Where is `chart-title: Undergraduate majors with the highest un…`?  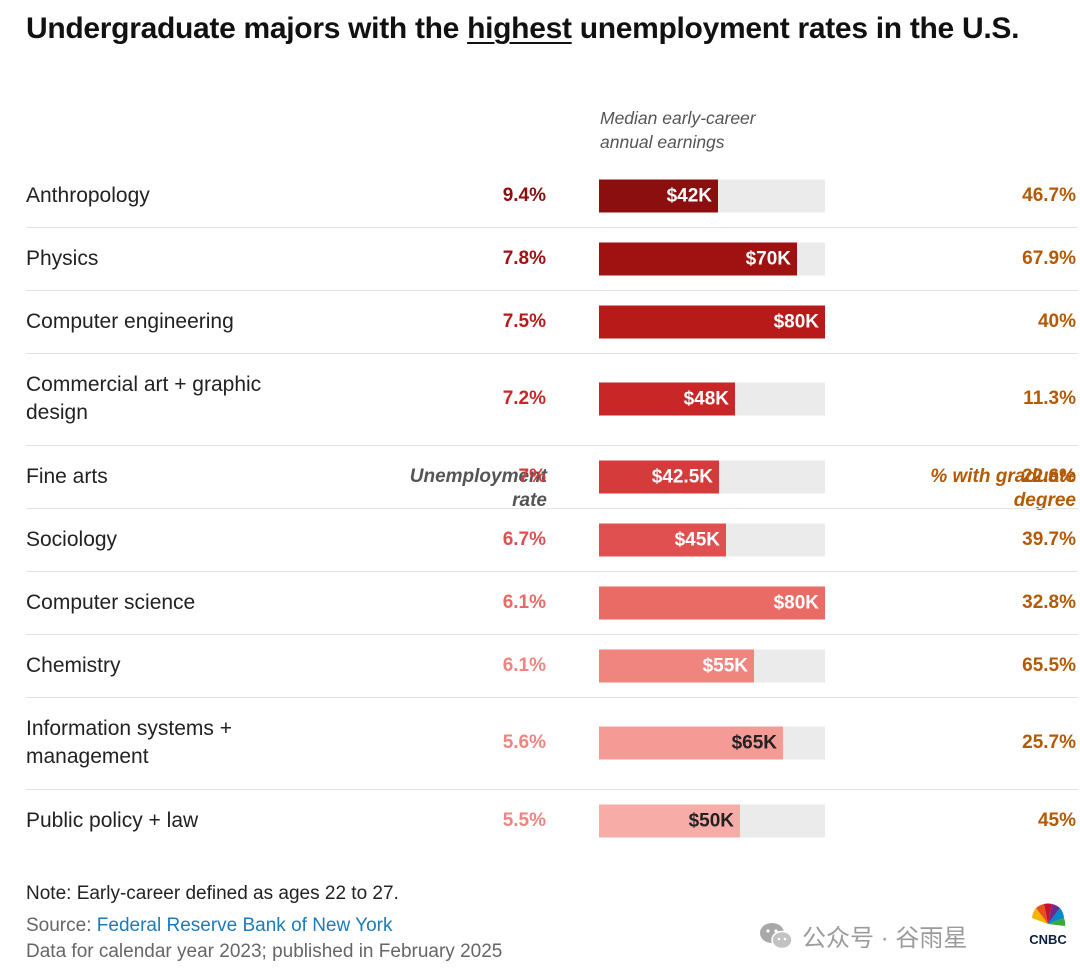
chart-title: Undergraduate majors with the highest un… is located at coordinates (522, 29).